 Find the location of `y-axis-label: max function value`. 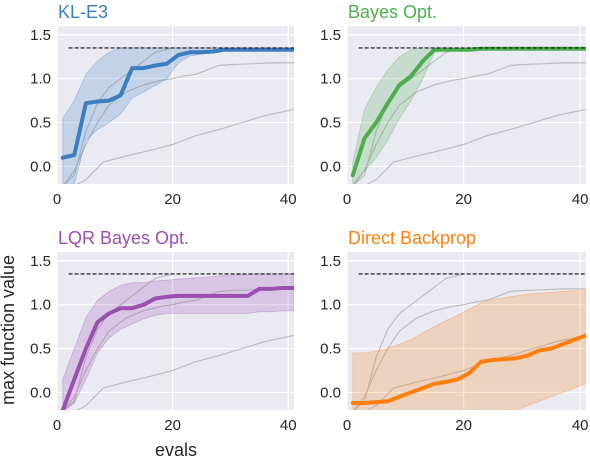

y-axis-label: max function value is located at coordinates (9, 330).